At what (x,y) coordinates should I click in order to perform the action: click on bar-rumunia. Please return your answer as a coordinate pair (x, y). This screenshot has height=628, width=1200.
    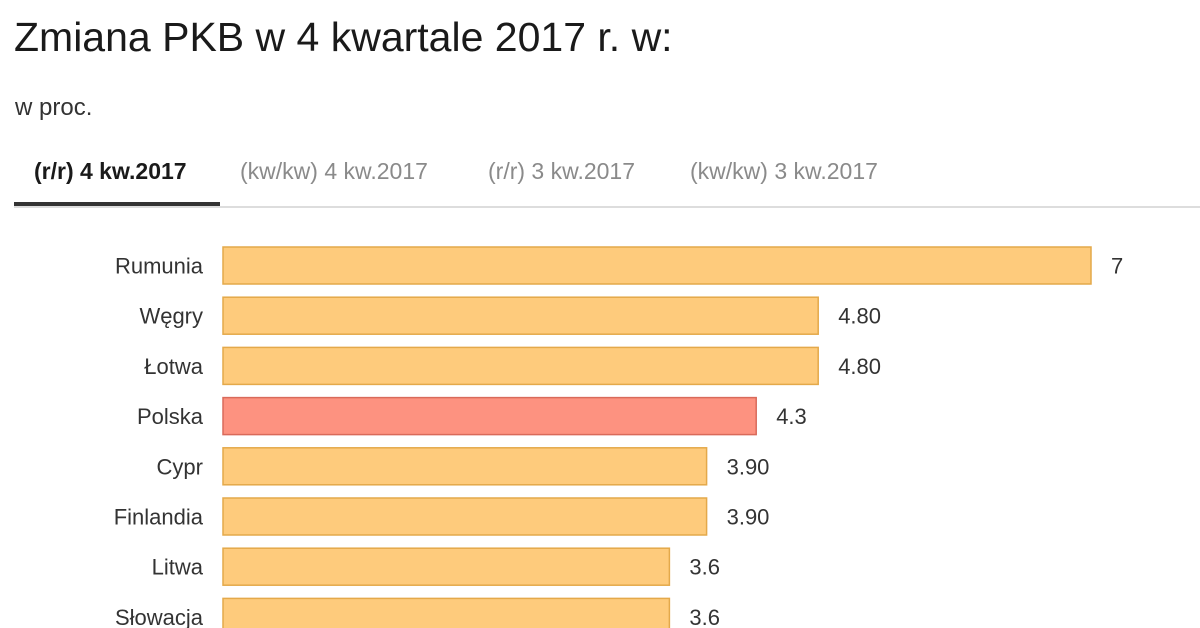
    Looking at the image, I should click on (657, 265).